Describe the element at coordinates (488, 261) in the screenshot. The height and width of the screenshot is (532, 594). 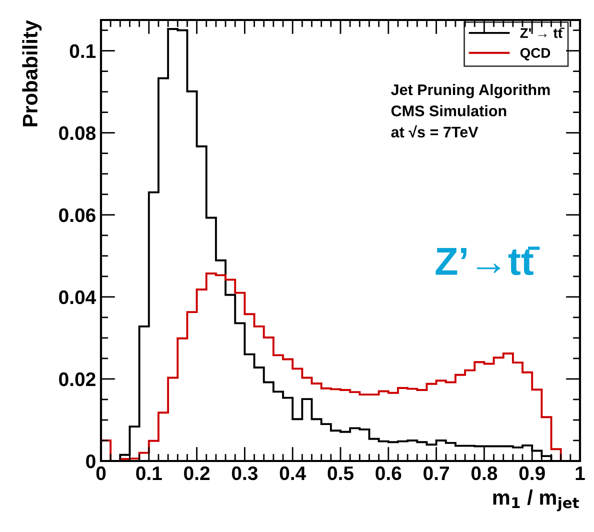
I see `annotation: Z’→tt̄` at that location.